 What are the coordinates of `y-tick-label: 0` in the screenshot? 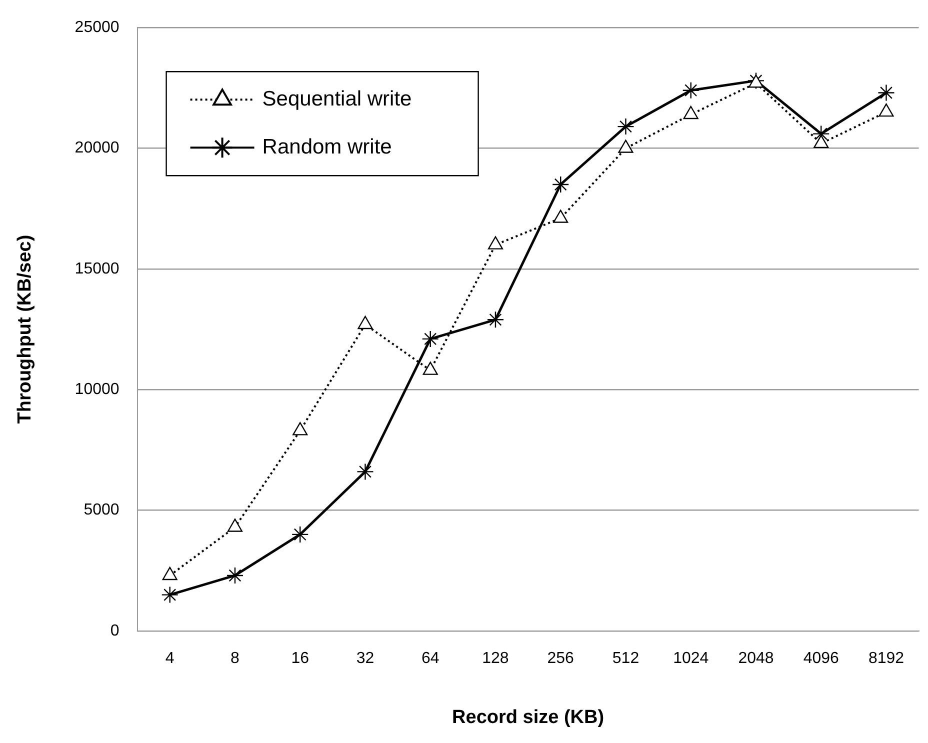 It's located at (115, 631).